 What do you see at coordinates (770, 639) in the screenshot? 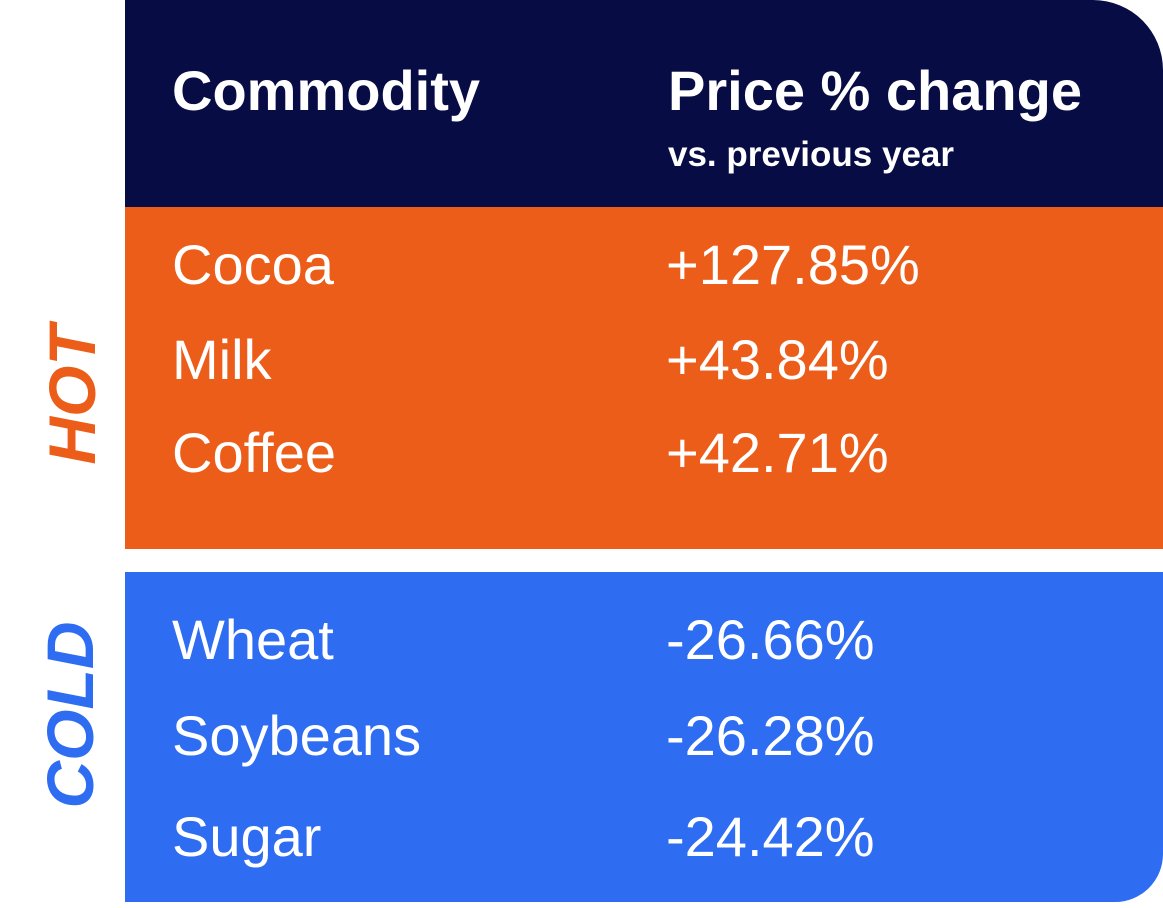
I see `price-change-value: -26.66%` at bounding box center [770, 639].